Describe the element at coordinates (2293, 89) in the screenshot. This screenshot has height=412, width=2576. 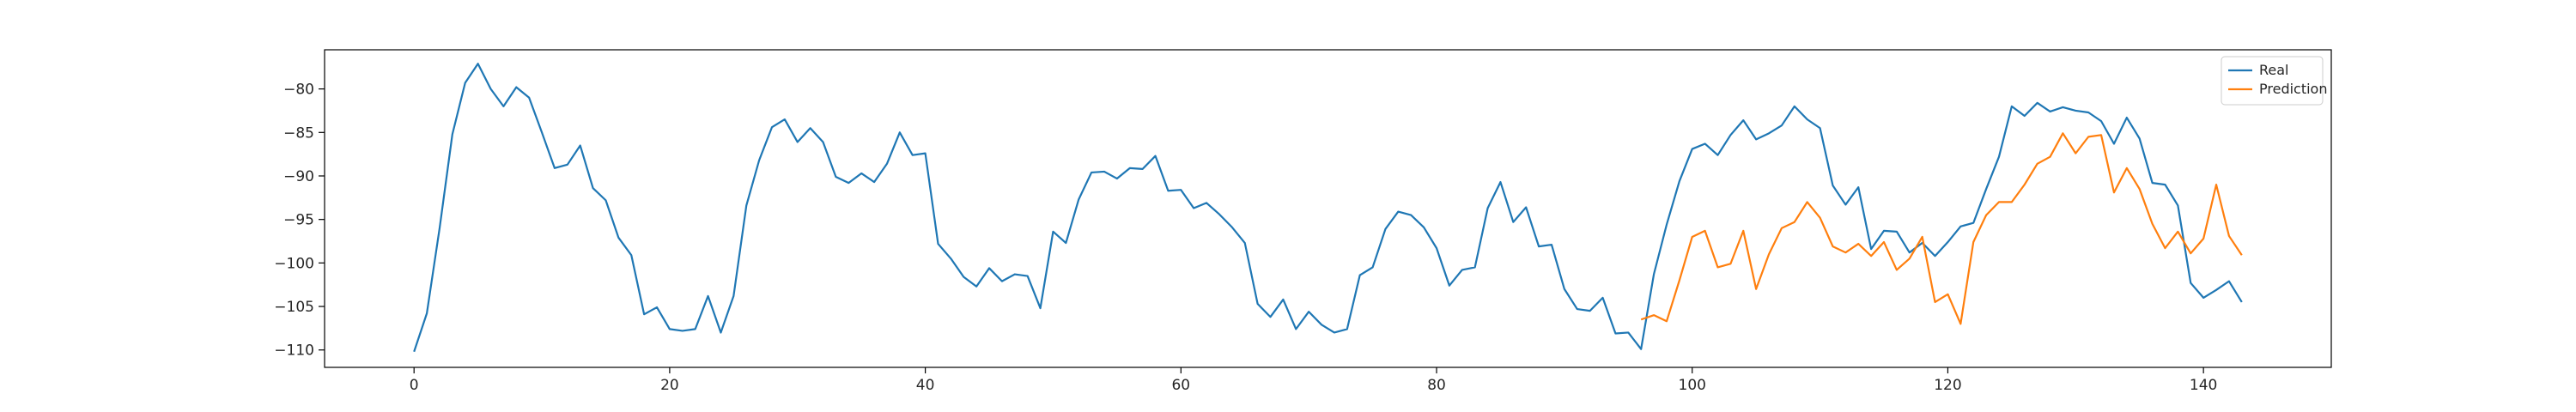
I see `legend-label-prediction: Prediction` at that location.